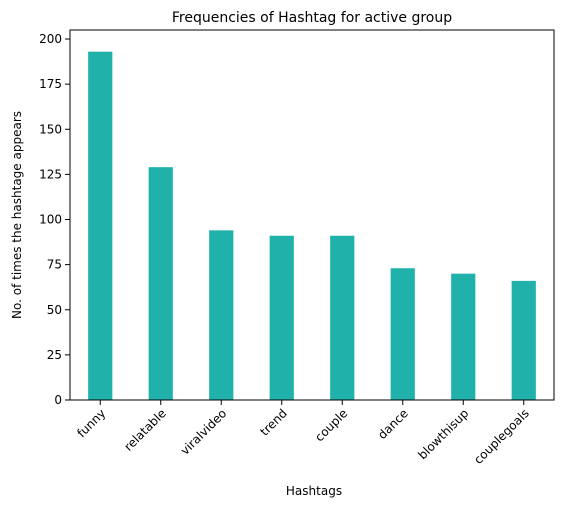 This screenshot has width=571, height=512. I want to click on y-tick-label: 100, so click(50, 220).